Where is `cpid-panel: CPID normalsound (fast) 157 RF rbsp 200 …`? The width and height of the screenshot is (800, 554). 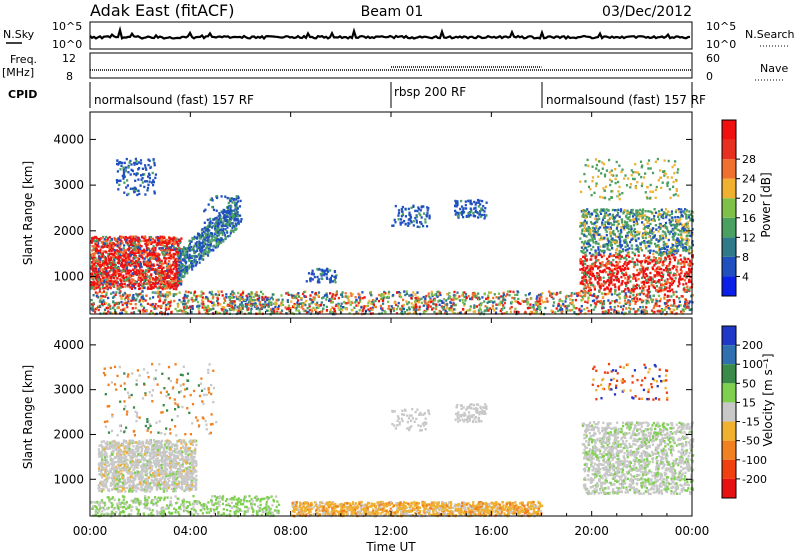
cpid-panel: CPID normalsound (fast) 157 RF rbsp 200 … is located at coordinates (357, 95).